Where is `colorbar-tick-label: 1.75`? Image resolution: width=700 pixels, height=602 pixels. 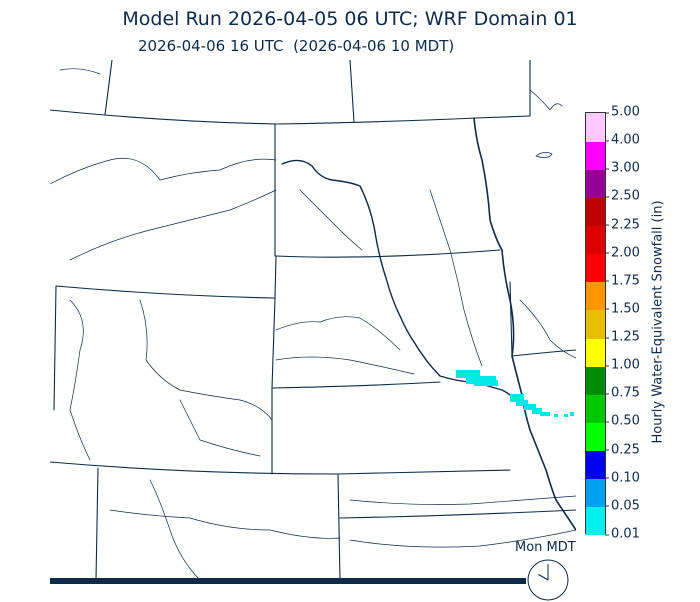
colorbar-tick-label: 1.75 is located at coordinates (622, 281).